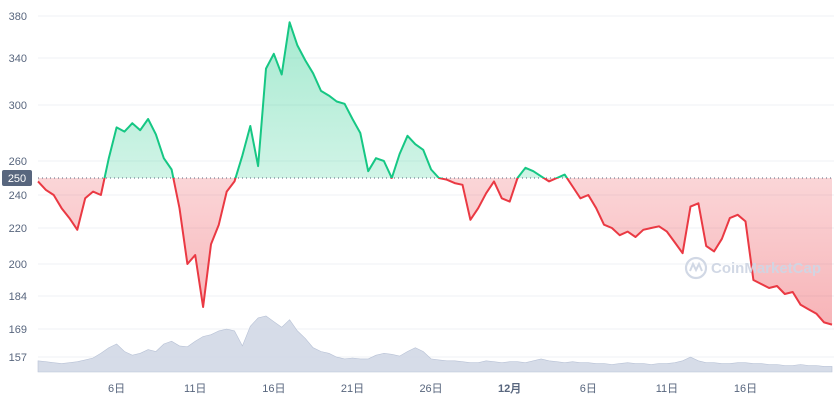 This screenshot has height=400, width=834. I want to click on y-tick-label: 260, so click(18, 162).